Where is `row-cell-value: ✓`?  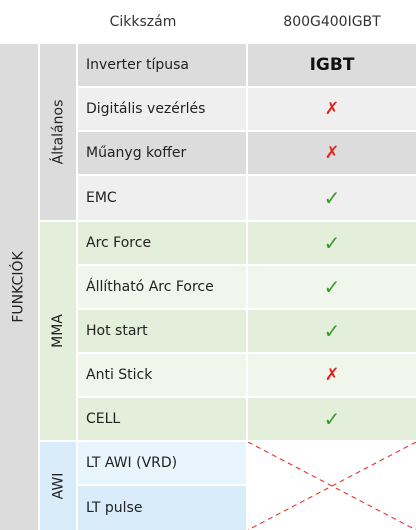 row-cell-value: ✓ is located at coordinates (332, 419).